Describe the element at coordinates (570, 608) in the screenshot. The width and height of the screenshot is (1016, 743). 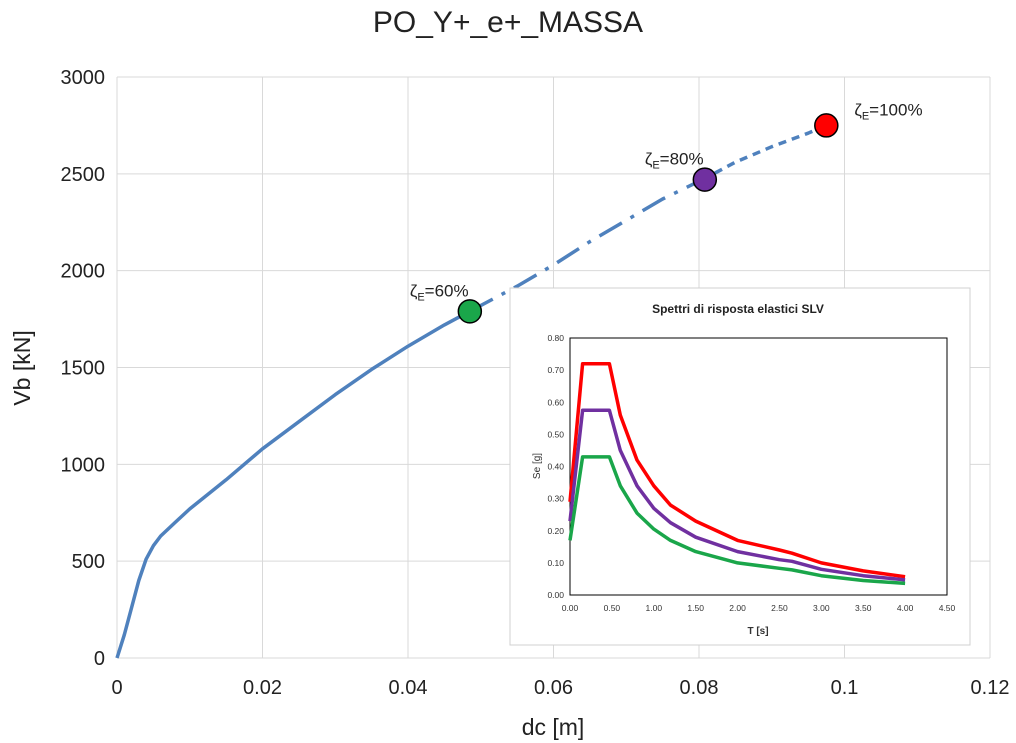
I see `inset-x-tick-label: 0.00` at that location.